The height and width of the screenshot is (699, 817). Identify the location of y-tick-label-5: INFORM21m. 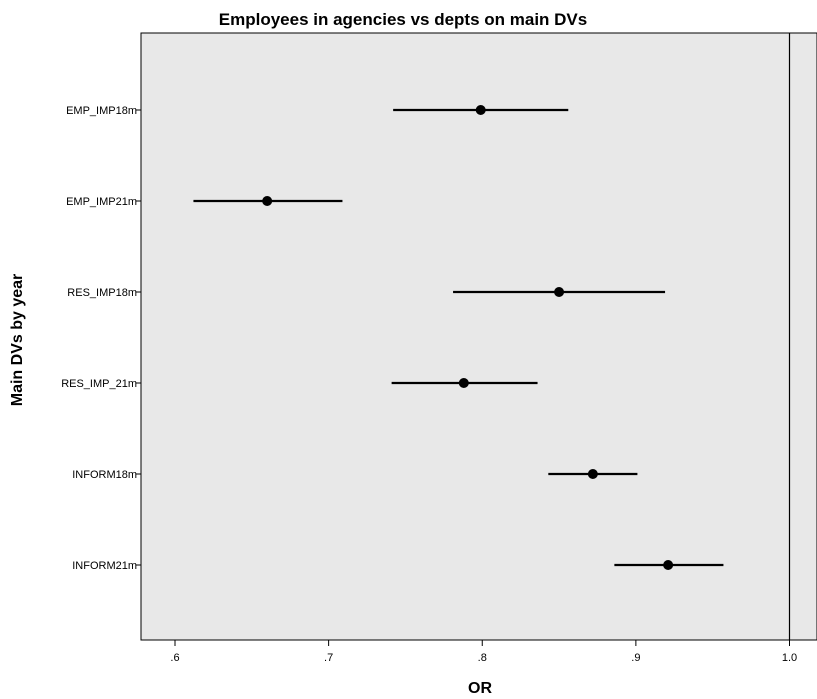
(104, 566).